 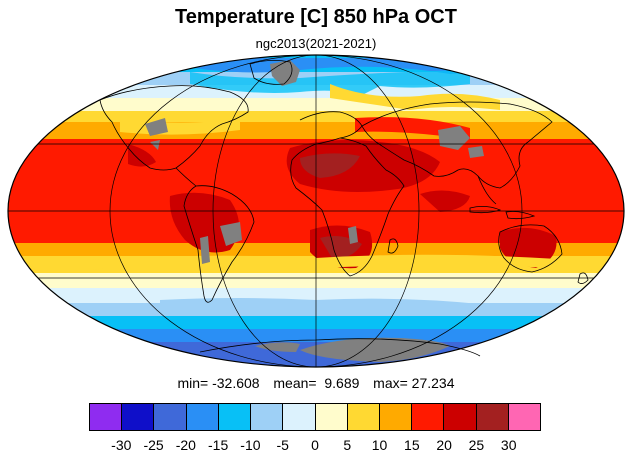 I want to click on colorbar-tick-label: 10, so click(x=379, y=445).